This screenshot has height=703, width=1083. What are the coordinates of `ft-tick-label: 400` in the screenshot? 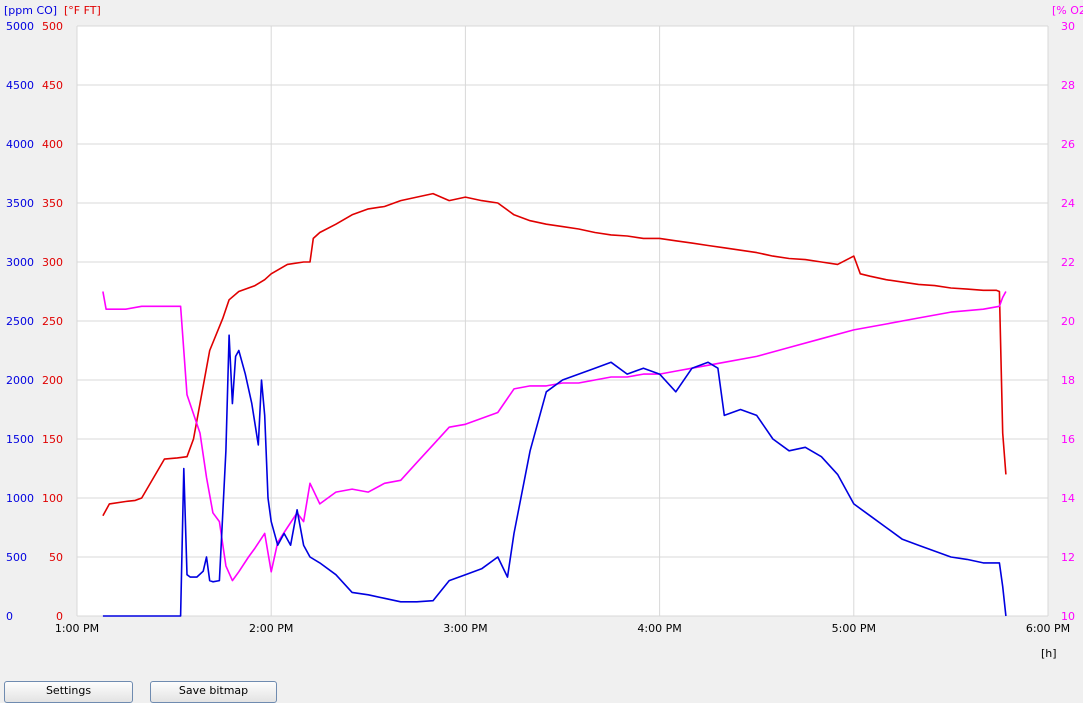 It's located at (52, 144).